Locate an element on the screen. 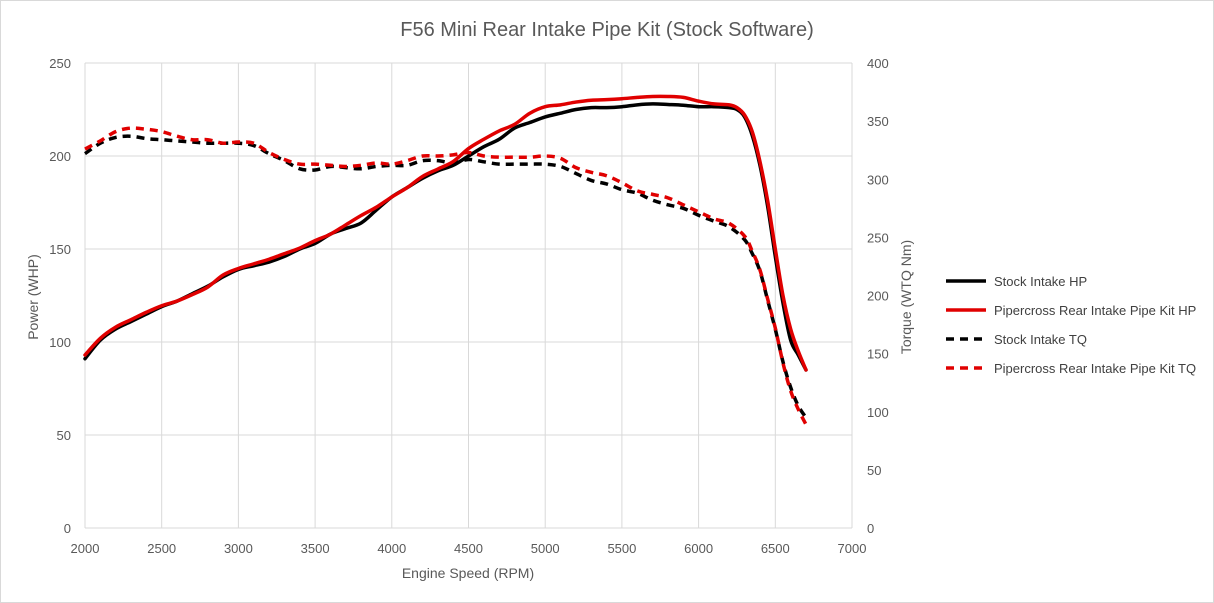 This screenshot has height=603, width=1214. x-tick-label: 2500 is located at coordinates (161, 548).